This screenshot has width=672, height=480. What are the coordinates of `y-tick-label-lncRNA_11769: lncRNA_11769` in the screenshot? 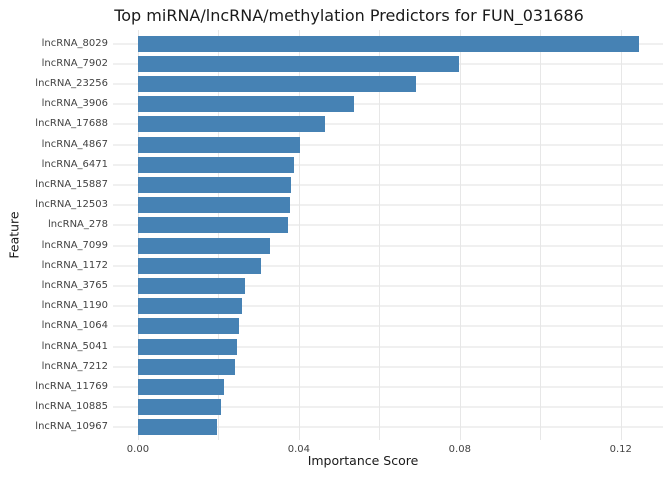 It's located at (71, 387).